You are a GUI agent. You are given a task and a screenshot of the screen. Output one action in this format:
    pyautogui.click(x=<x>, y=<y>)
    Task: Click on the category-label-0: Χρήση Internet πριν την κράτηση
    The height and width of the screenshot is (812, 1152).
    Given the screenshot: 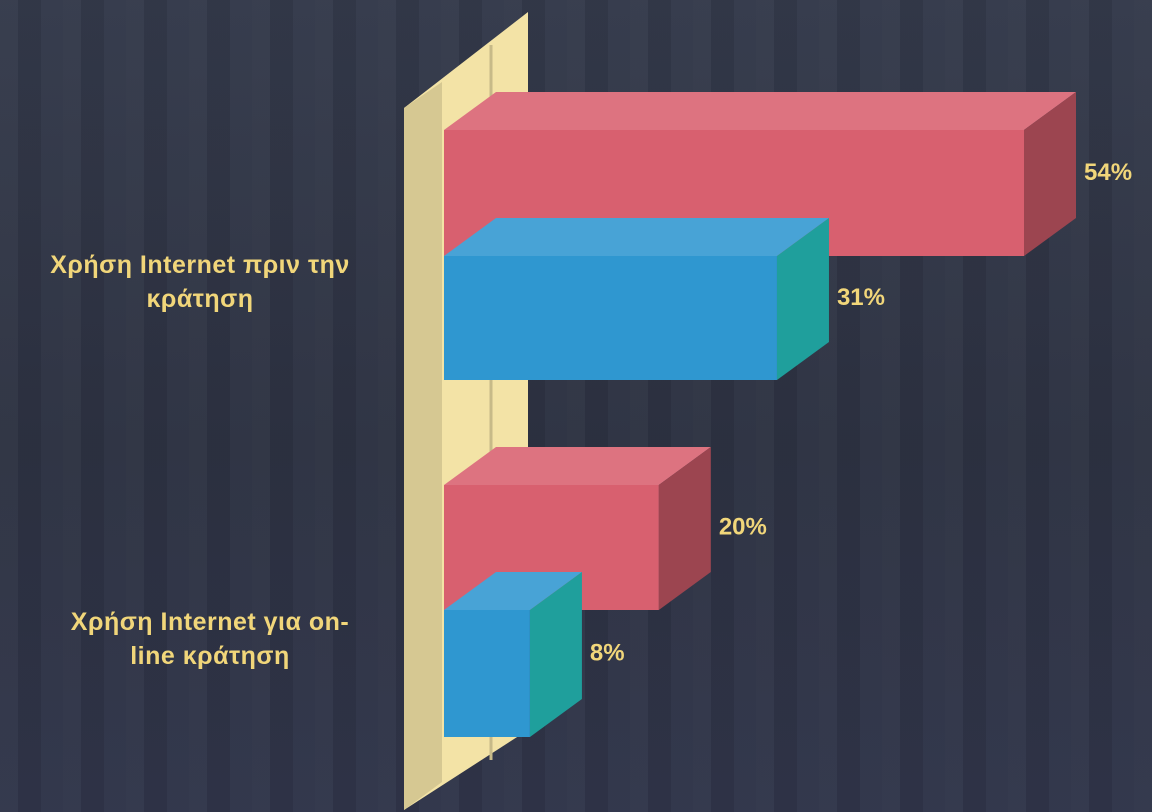 What is the action you would take?
    pyautogui.click(x=200, y=282)
    